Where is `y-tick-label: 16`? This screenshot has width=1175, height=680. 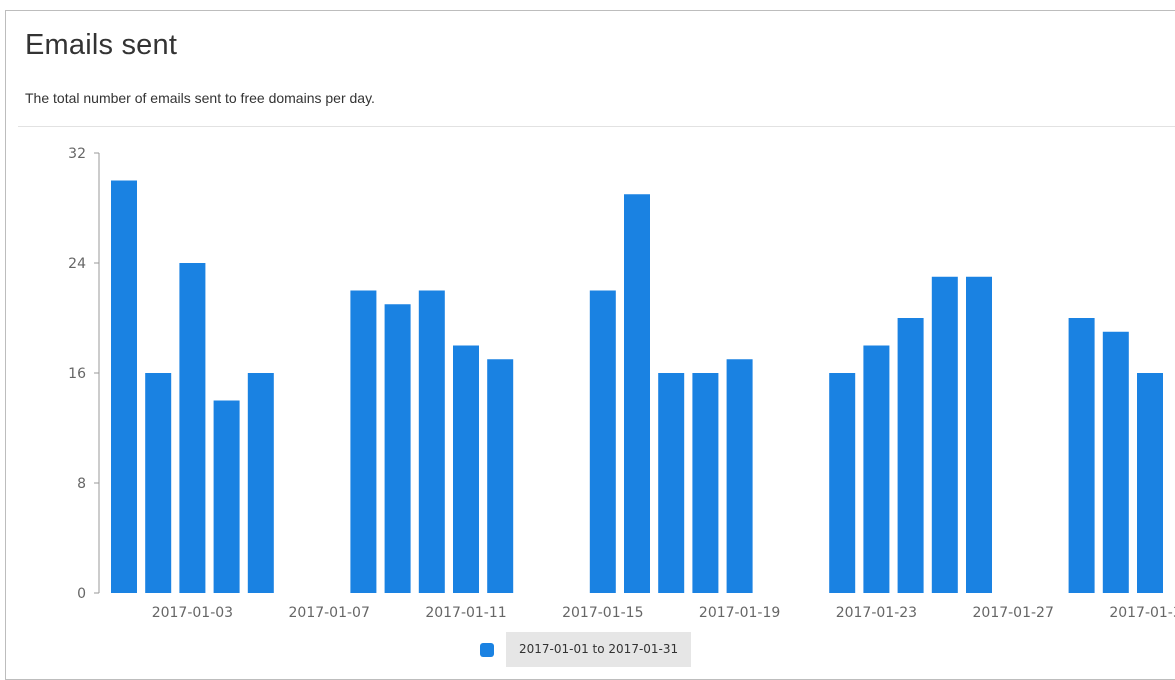
y-tick-label: 16 is located at coordinates (77, 374).